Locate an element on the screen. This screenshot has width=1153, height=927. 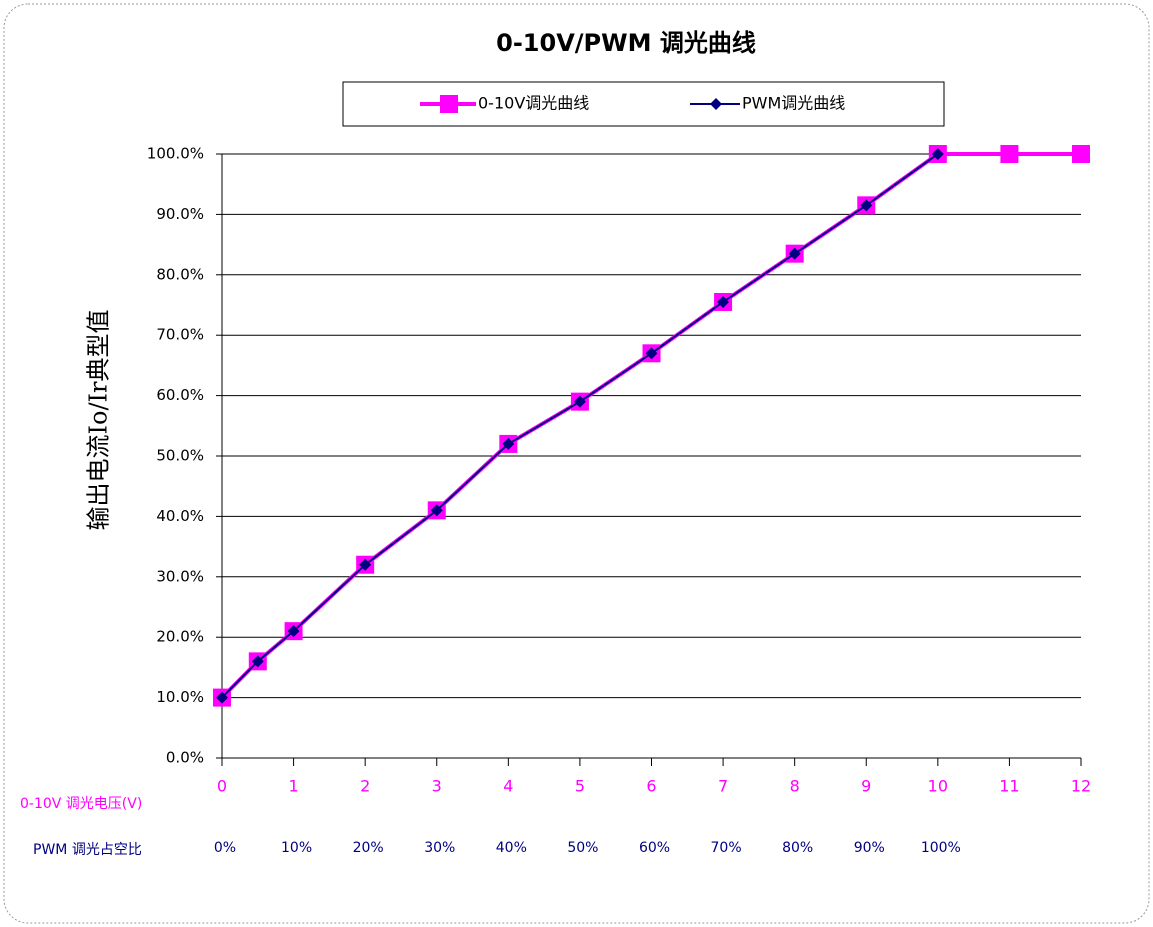
chart-title: 0-10V/PWM 调光曲线 is located at coordinates (626, 43).